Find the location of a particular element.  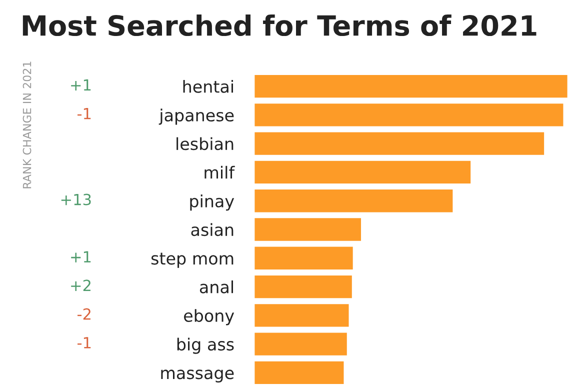

y-tick-label: asian is located at coordinates (212, 229).